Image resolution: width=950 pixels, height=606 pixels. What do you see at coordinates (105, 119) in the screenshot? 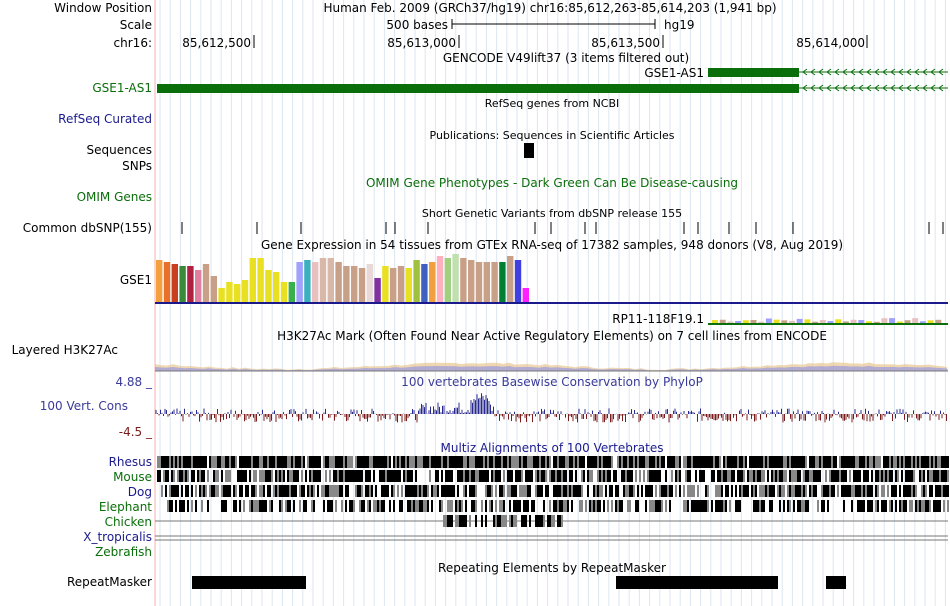
I see `refseq-track-label: RefSeq Curated` at bounding box center [105, 119].